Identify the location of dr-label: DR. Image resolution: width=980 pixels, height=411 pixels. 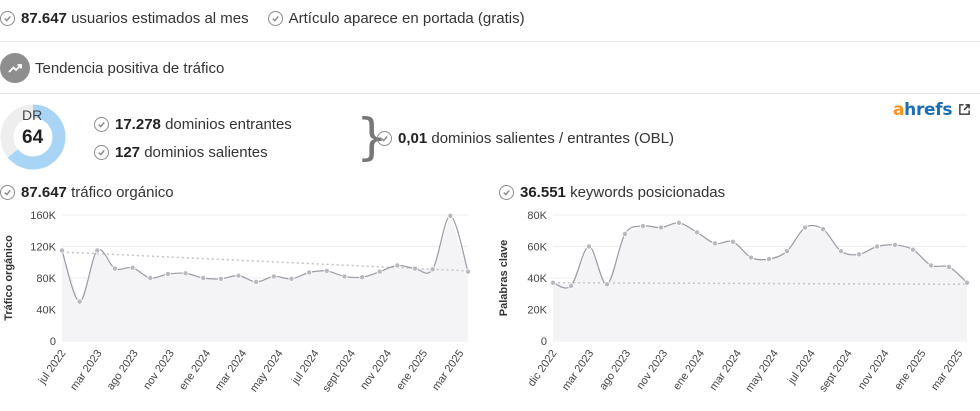
(32, 115).